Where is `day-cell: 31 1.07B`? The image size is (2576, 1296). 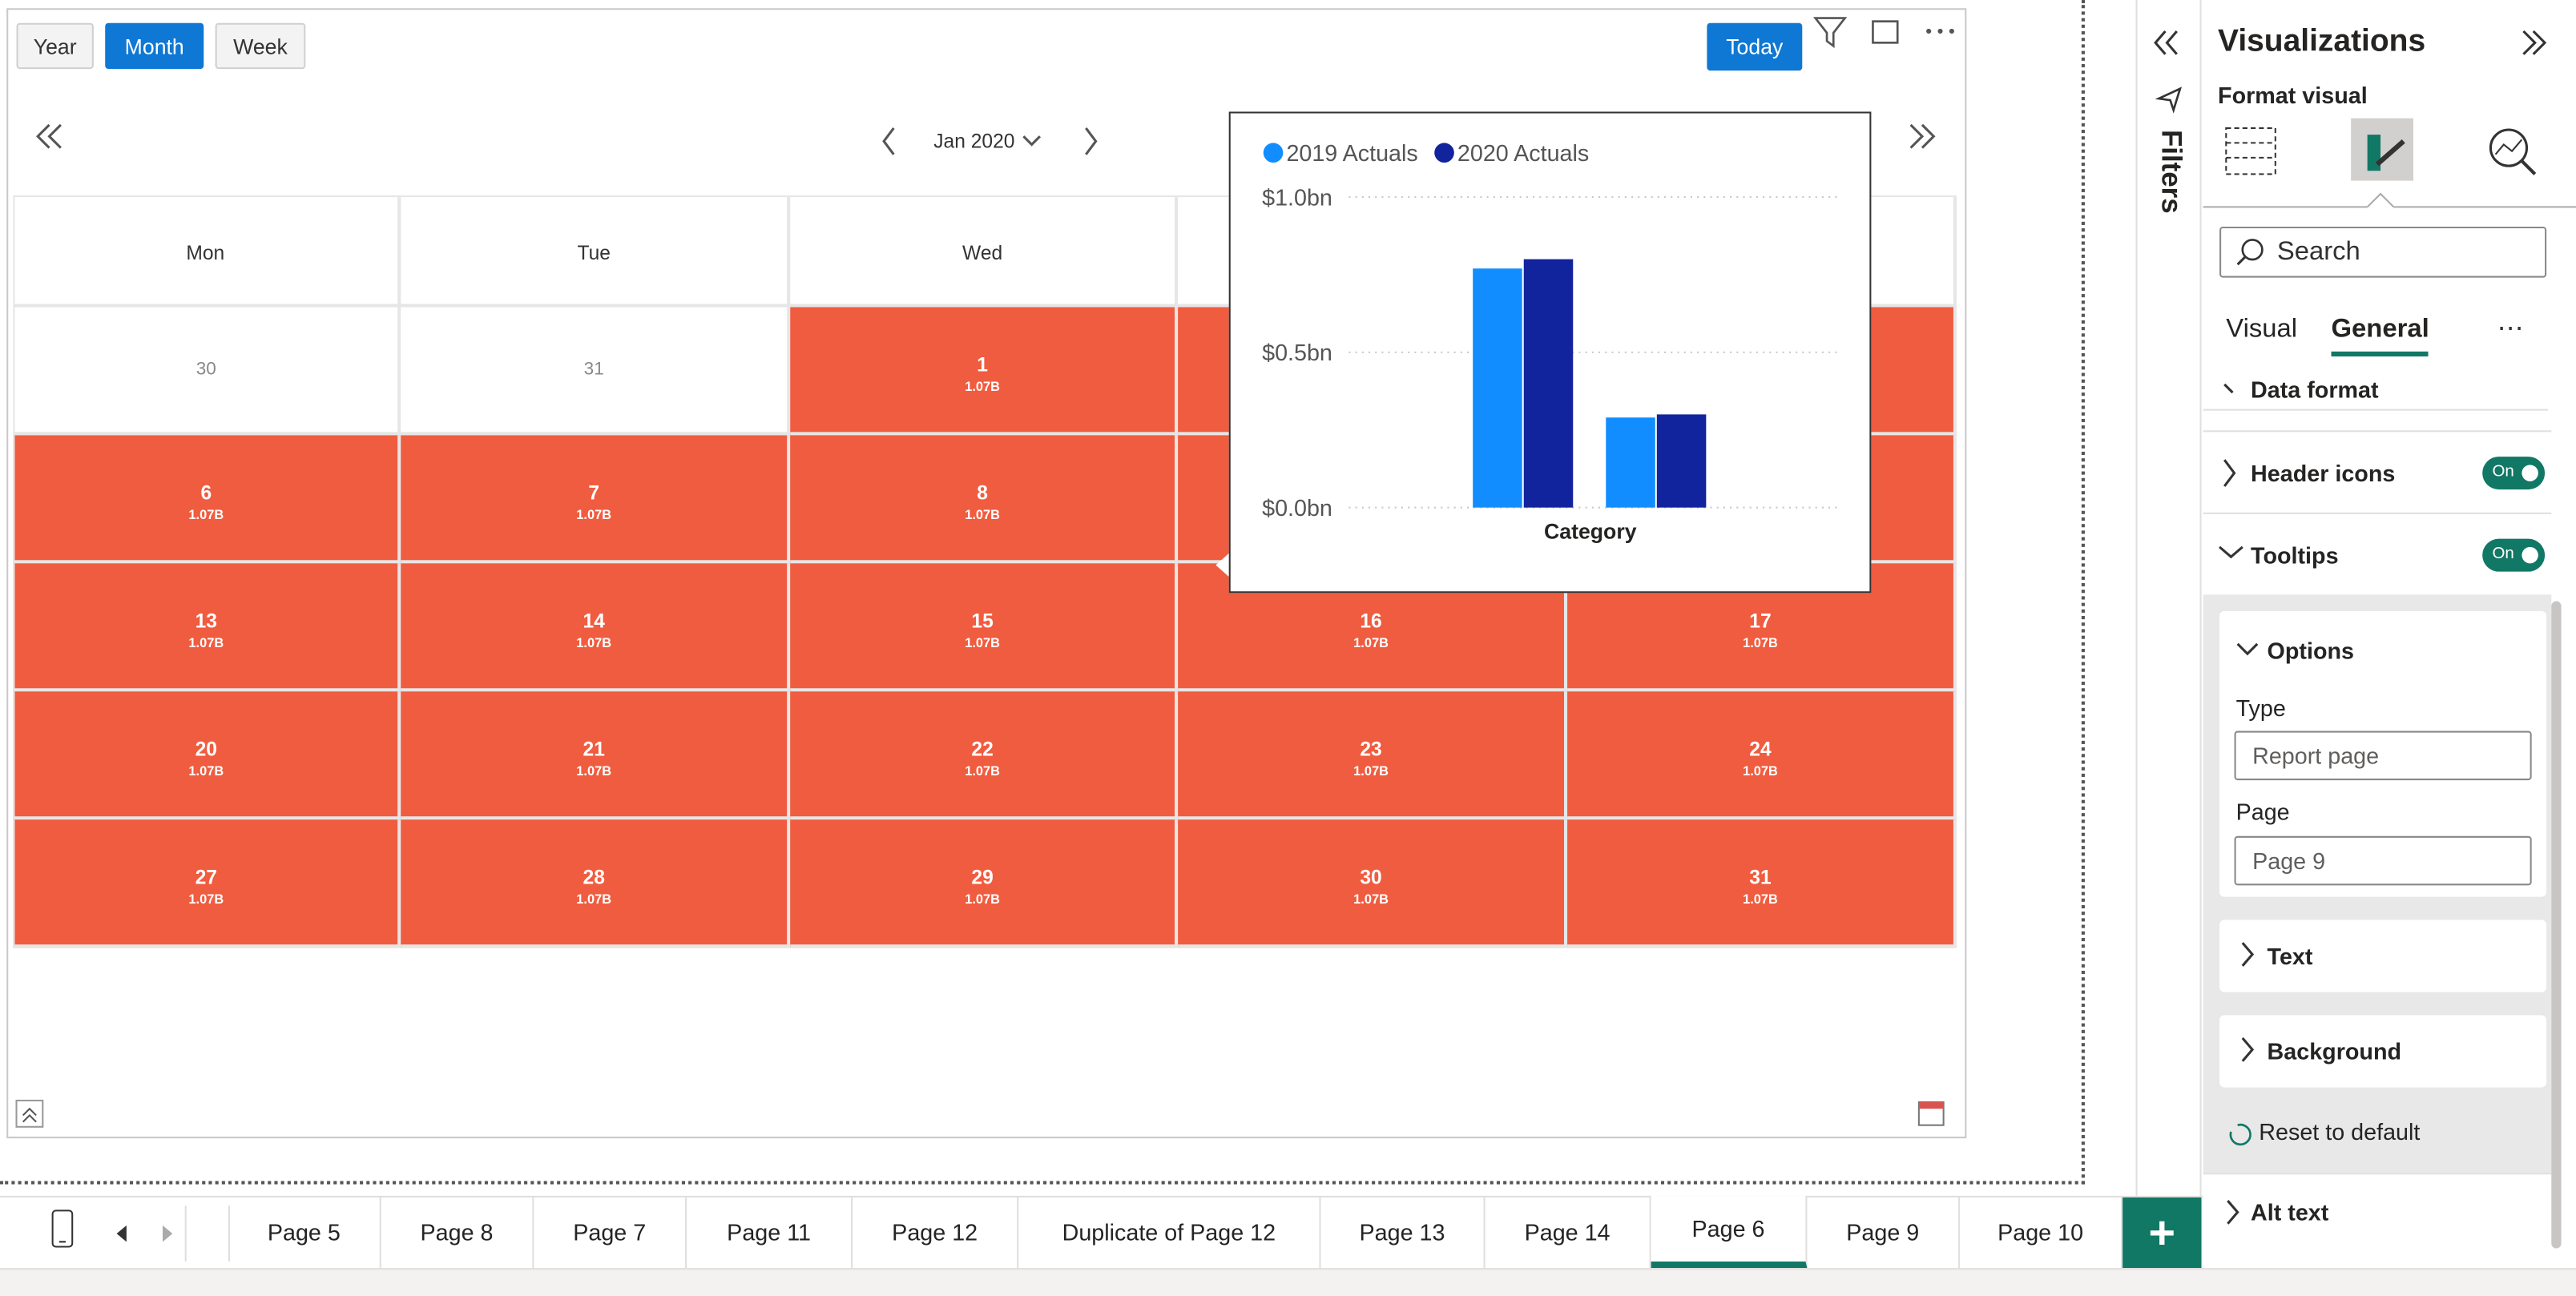
day-cell: 31 1.07B is located at coordinates (1762, 884).